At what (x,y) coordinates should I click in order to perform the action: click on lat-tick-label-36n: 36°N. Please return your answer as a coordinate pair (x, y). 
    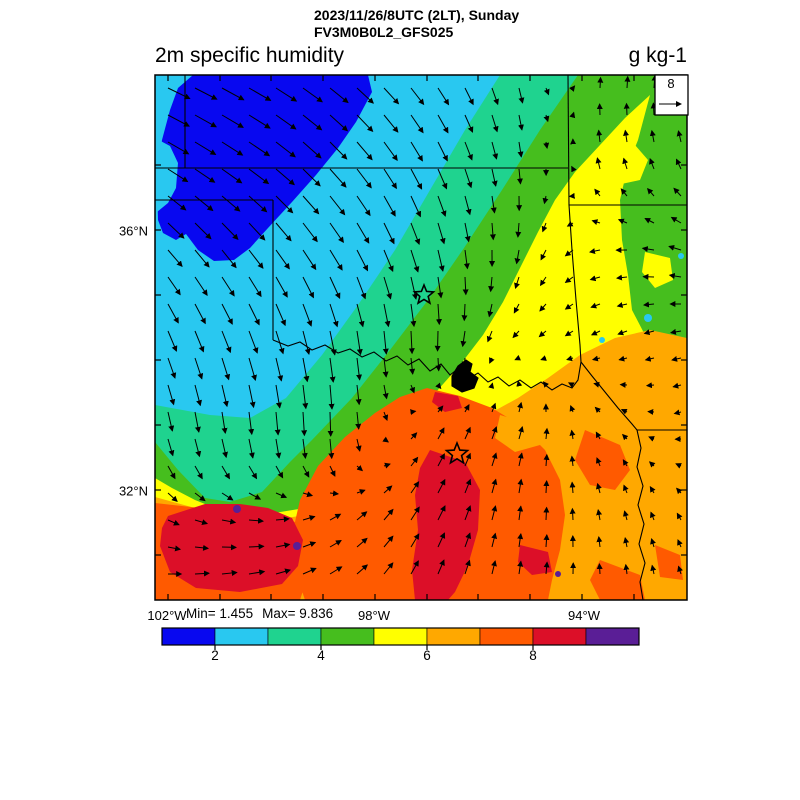
    Looking at the image, I should click on (133, 231).